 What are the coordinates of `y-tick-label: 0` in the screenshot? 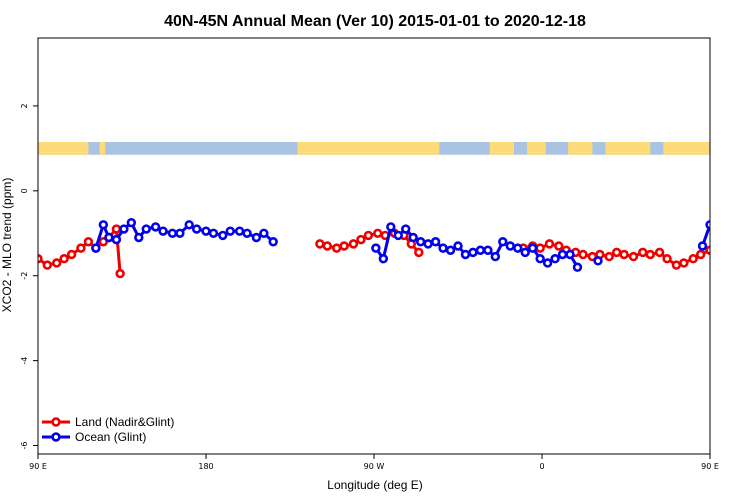 It's located at (24, 190).